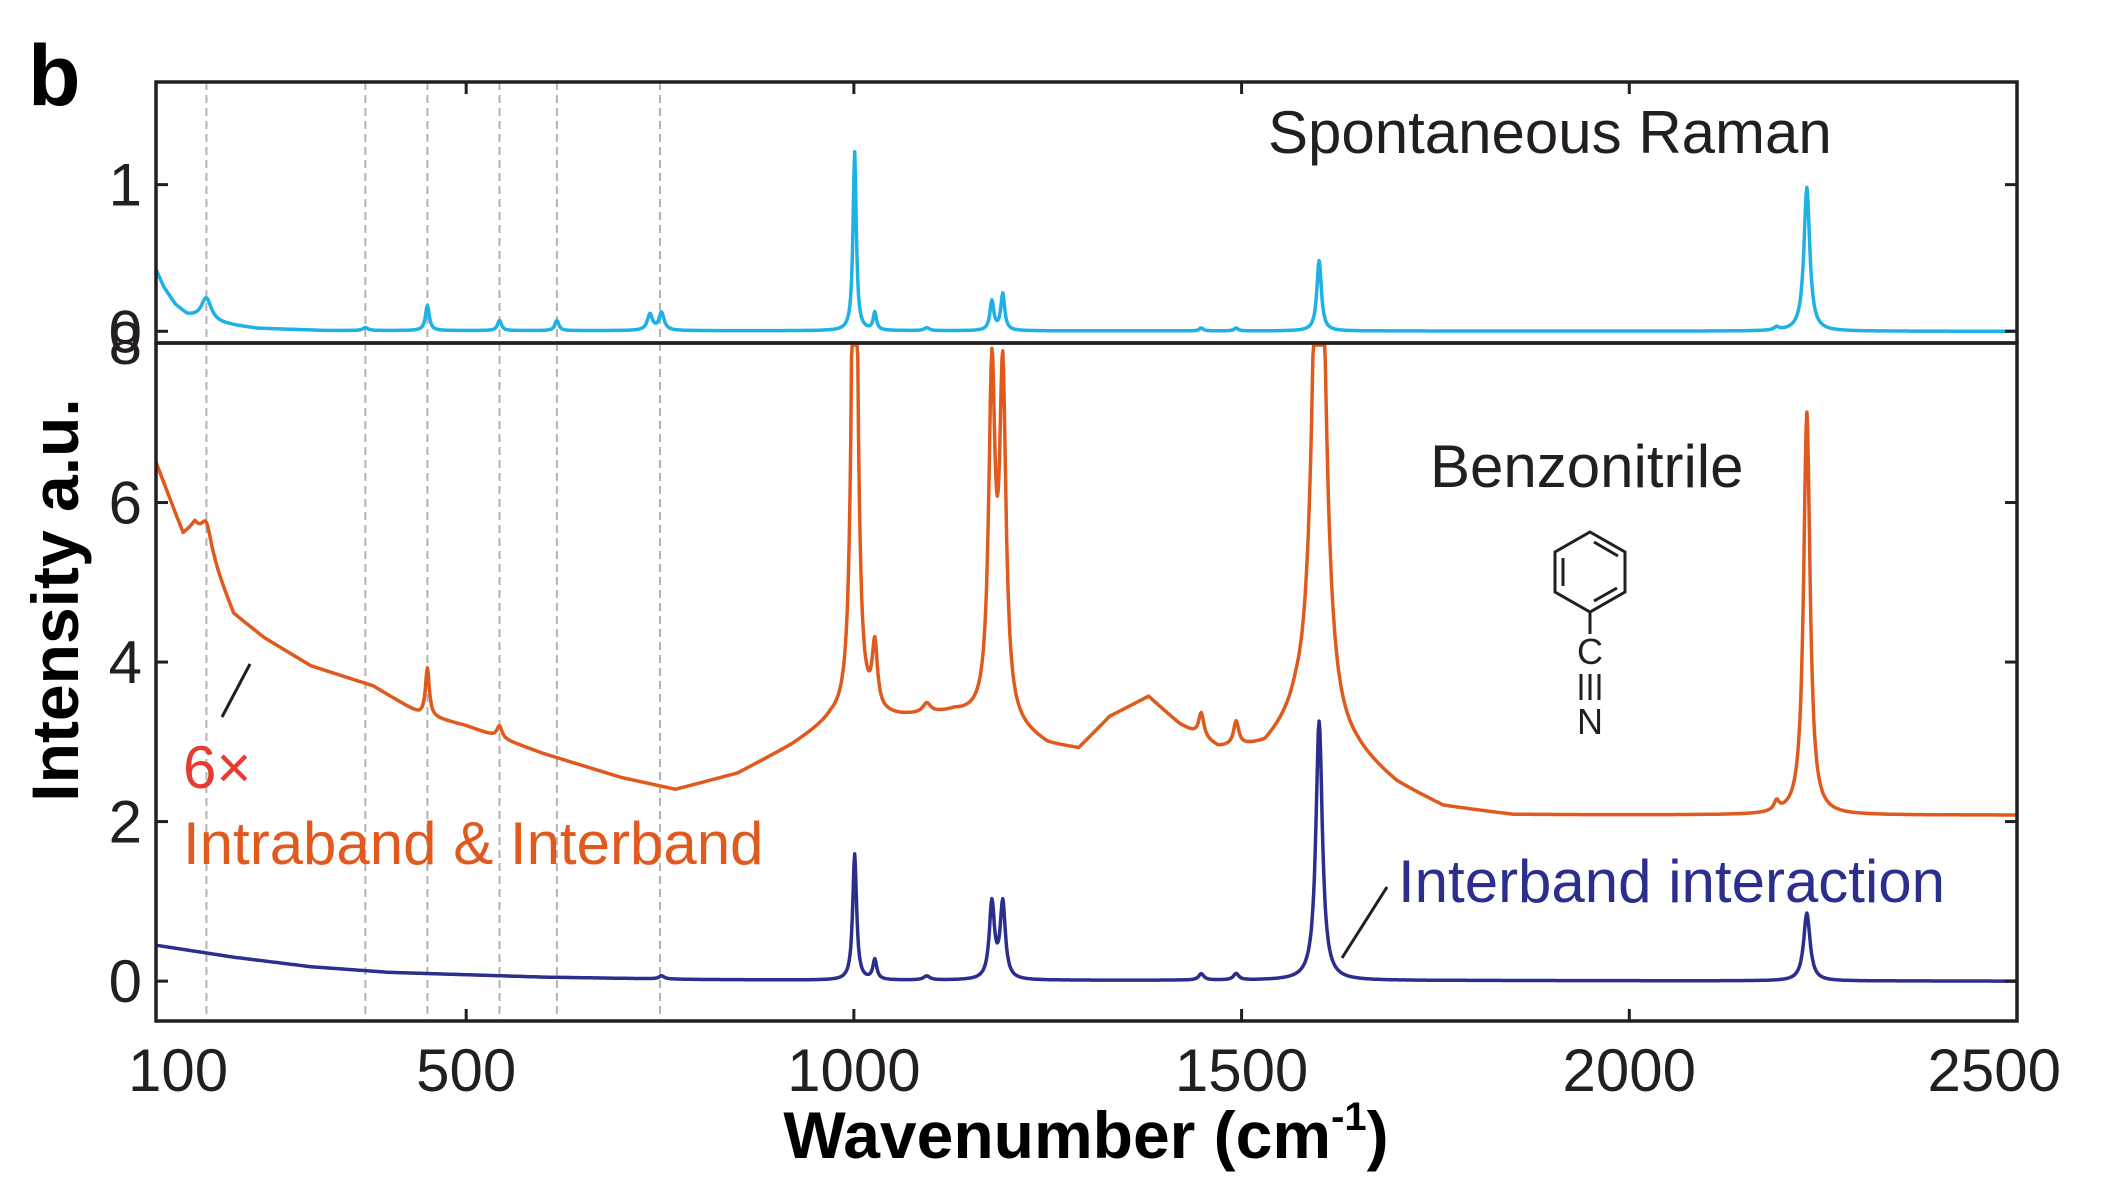 The width and height of the screenshot is (2101, 1201). Describe the element at coordinates (54, 76) in the screenshot. I see `panel-letter: b` at that location.